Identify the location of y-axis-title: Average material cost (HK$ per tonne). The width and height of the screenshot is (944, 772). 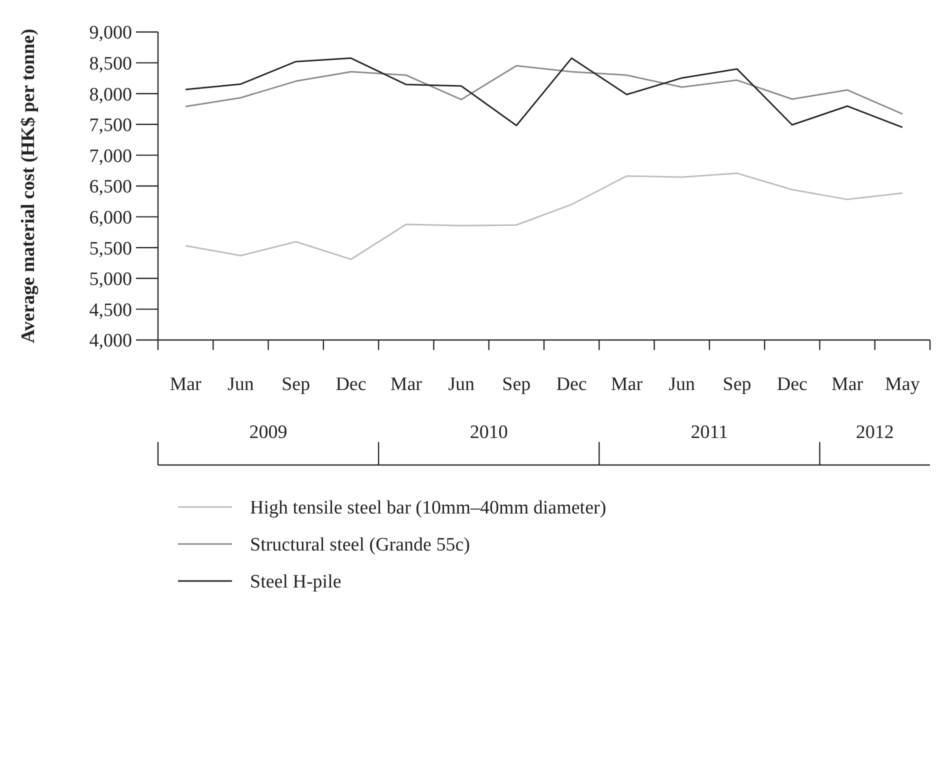
(28, 186).